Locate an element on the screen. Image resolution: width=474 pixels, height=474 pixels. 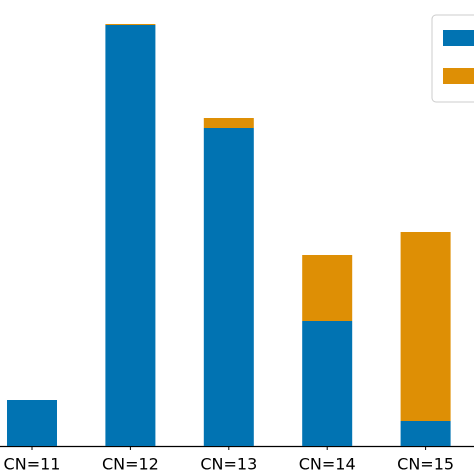
x-tick-label: CN=13 is located at coordinates (228, 464).